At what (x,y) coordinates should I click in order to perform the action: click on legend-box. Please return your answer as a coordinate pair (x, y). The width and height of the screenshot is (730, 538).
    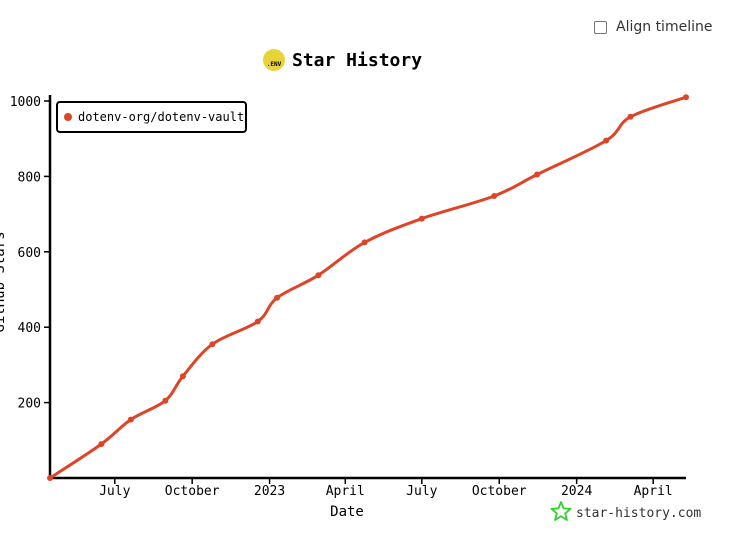
    Looking at the image, I should click on (151, 117).